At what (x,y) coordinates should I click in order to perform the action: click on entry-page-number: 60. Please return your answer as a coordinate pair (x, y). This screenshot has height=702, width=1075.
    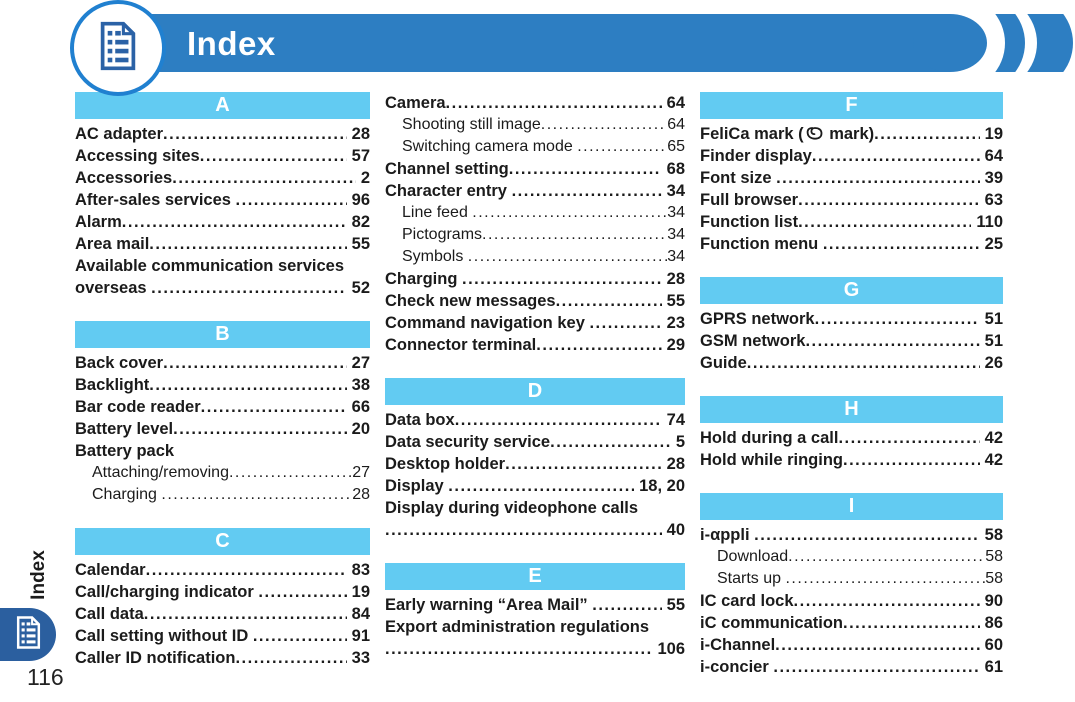
    Looking at the image, I should click on (993, 645).